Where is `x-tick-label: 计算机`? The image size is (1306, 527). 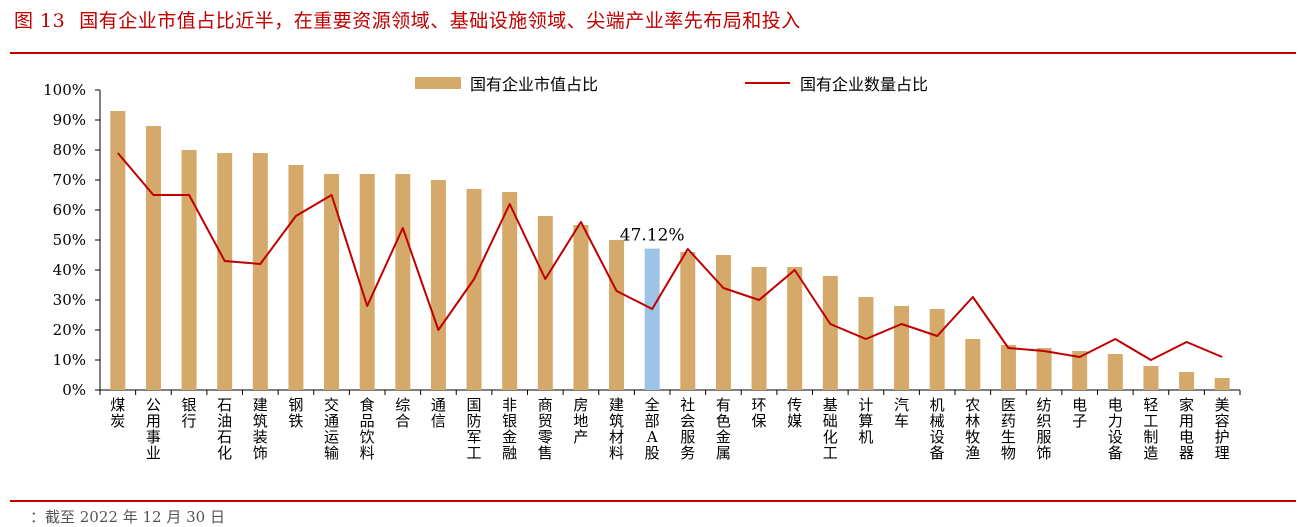 x-tick-label: 计算机 is located at coordinates (865, 421).